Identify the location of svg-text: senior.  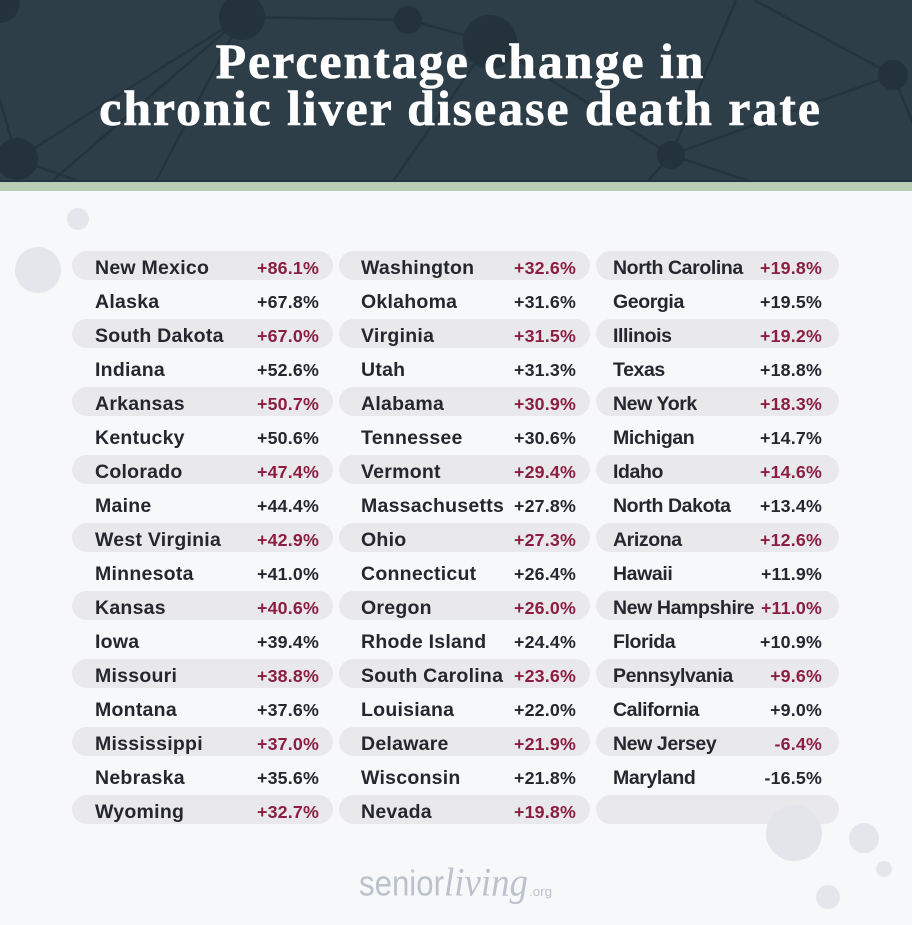
(401, 883).